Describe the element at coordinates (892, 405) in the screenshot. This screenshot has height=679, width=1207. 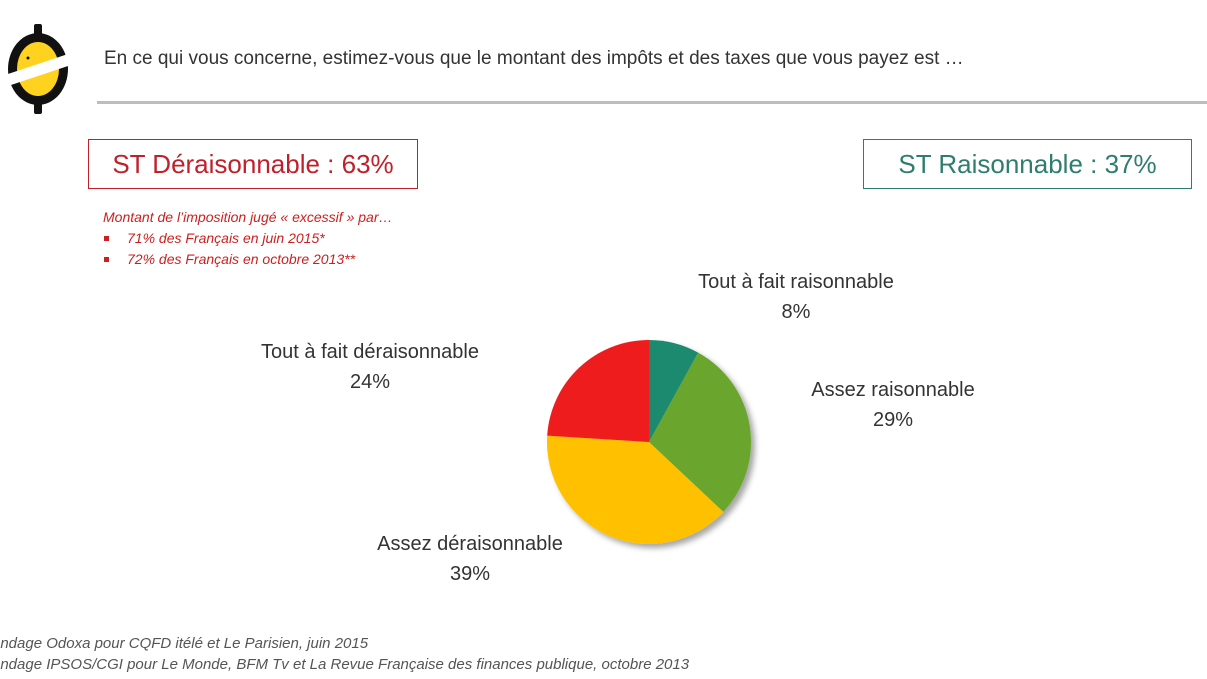
I see `slice-label-assez-raisonnable: Assez raisonnable 29%` at that location.